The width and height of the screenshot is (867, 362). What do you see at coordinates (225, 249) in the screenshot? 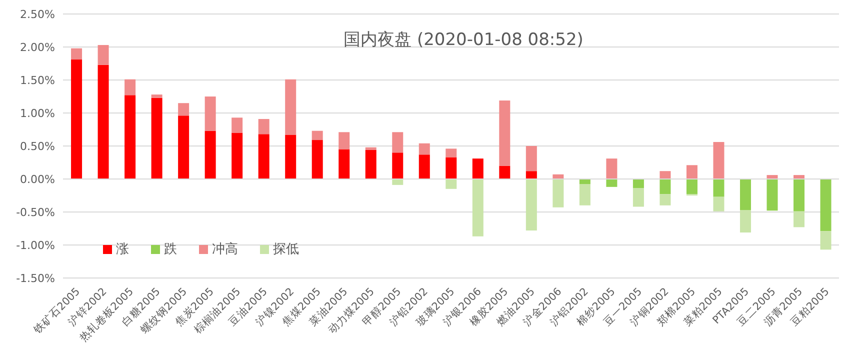
I see `legend-label: 冲高` at bounding box center [225, 249].